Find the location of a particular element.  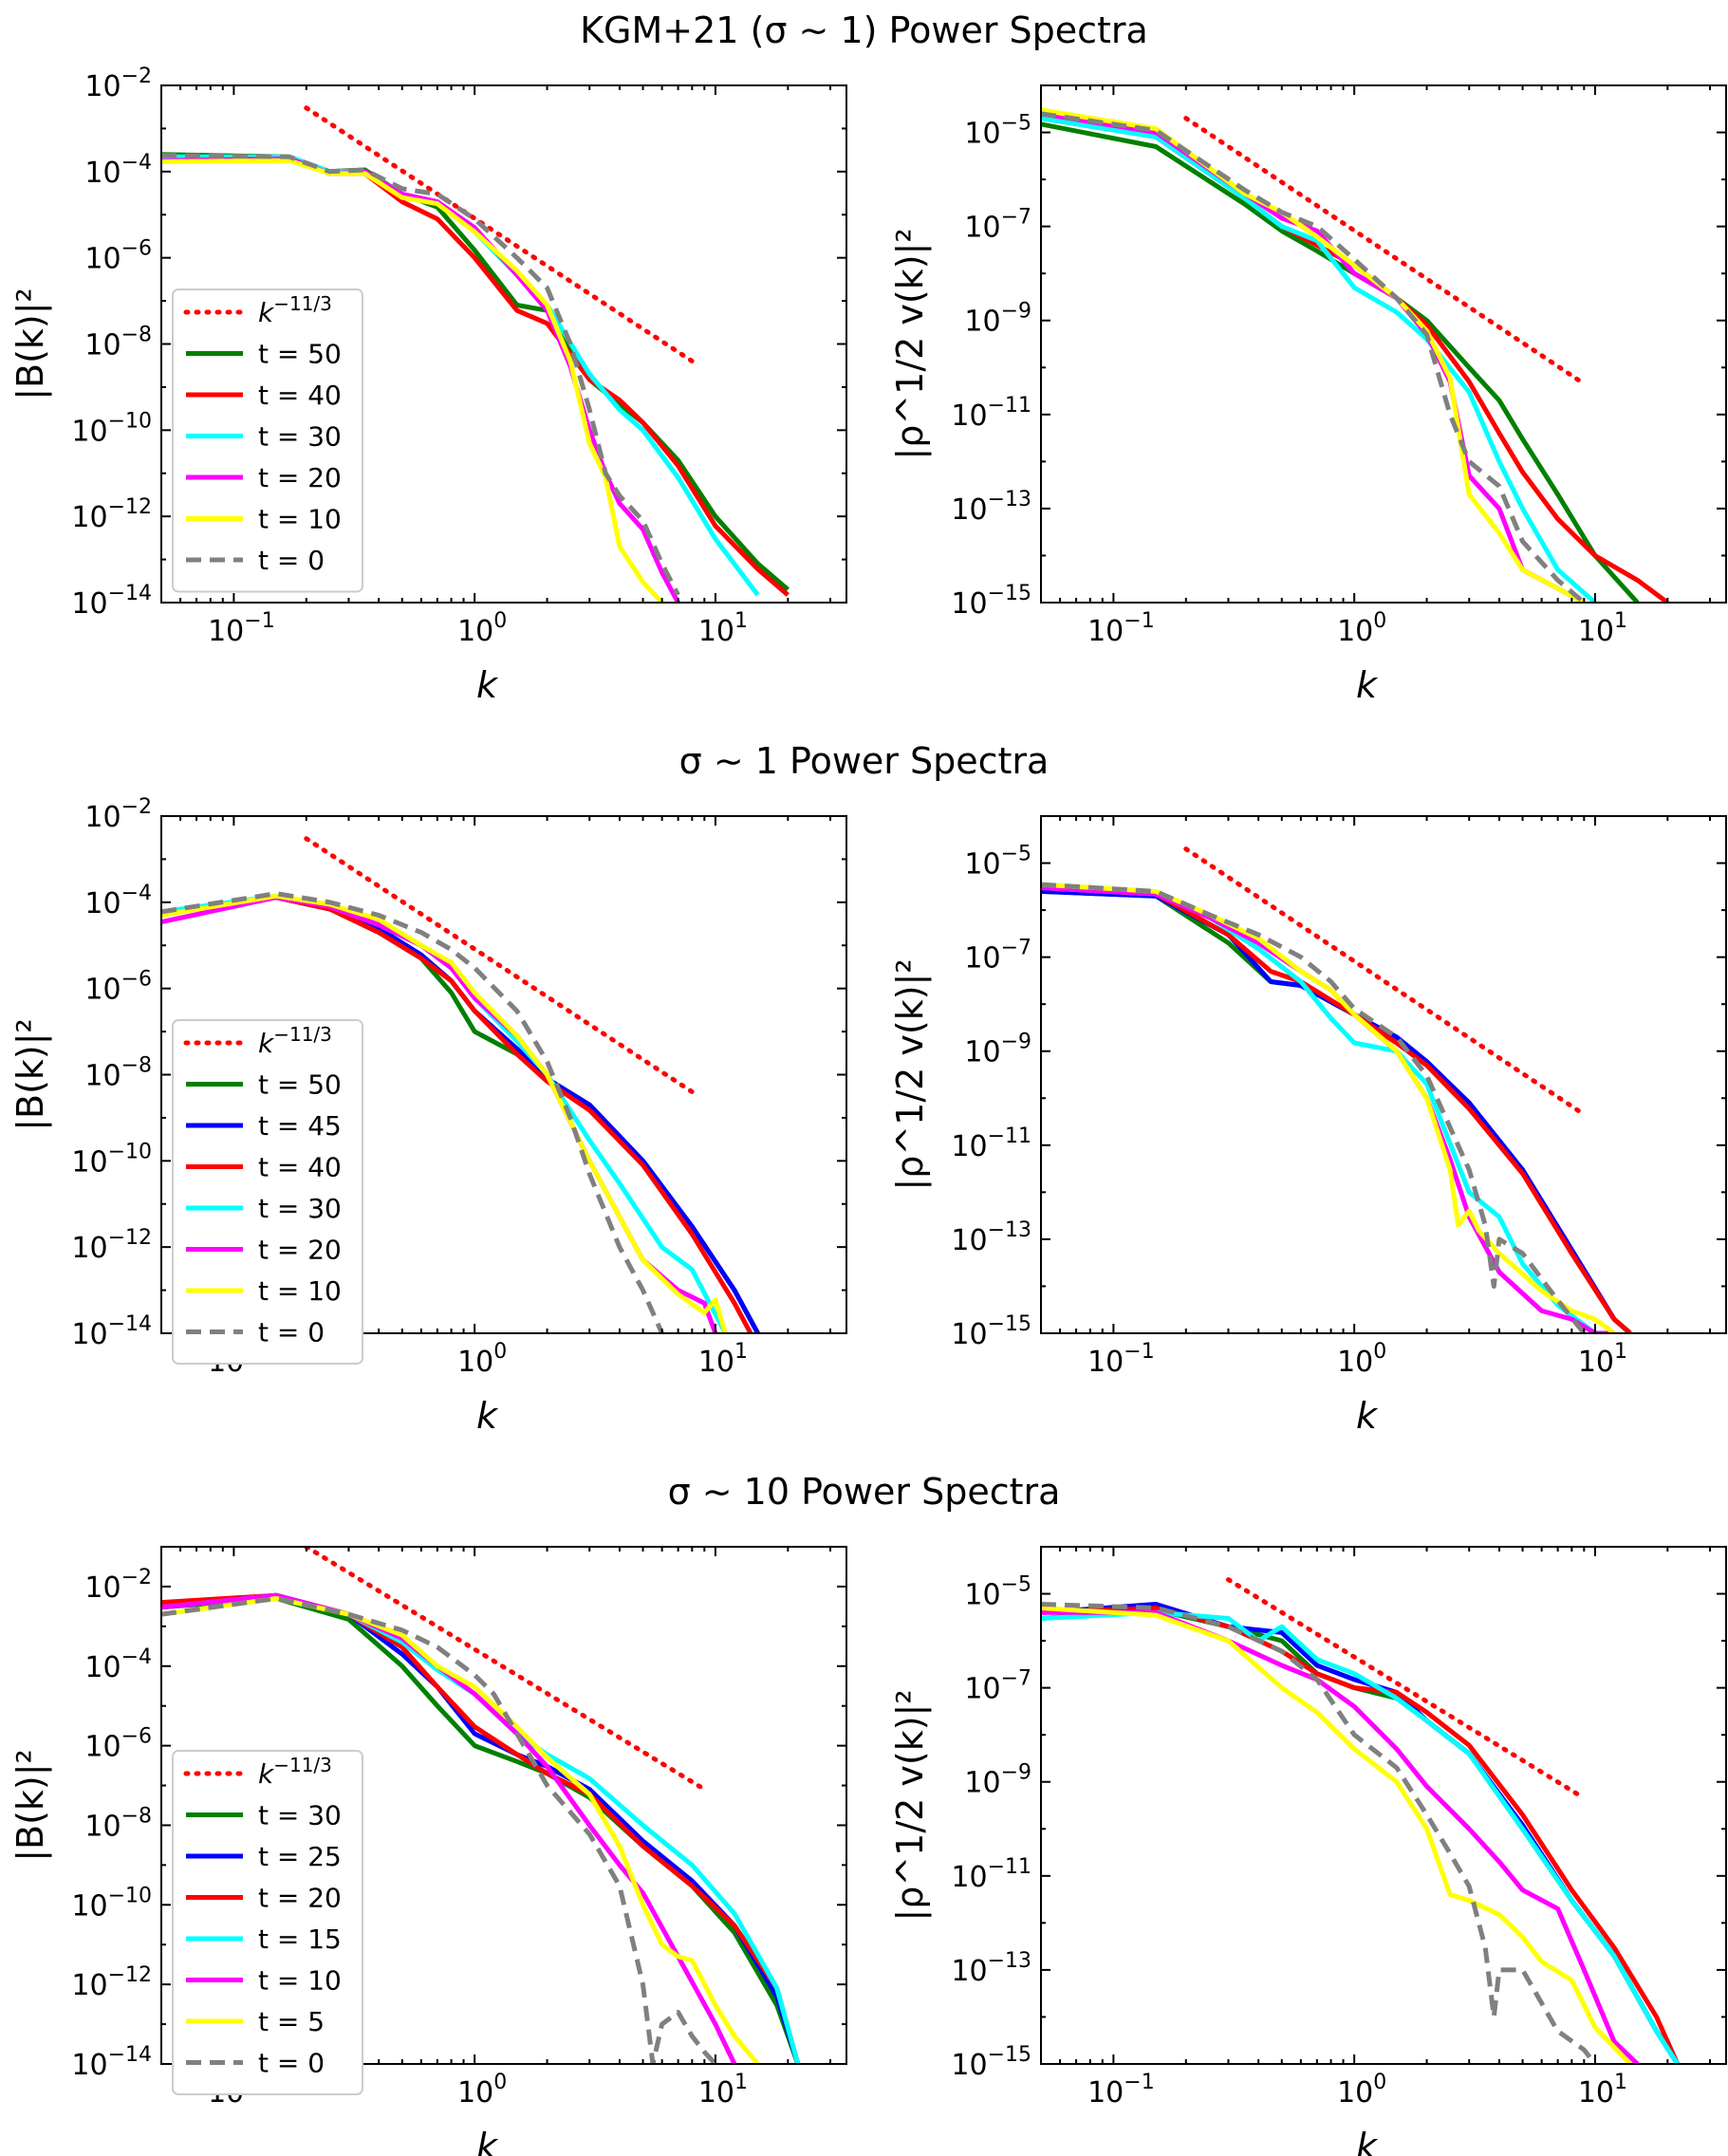

legend-label: t = 5 is located at coordinates (291, 2021).